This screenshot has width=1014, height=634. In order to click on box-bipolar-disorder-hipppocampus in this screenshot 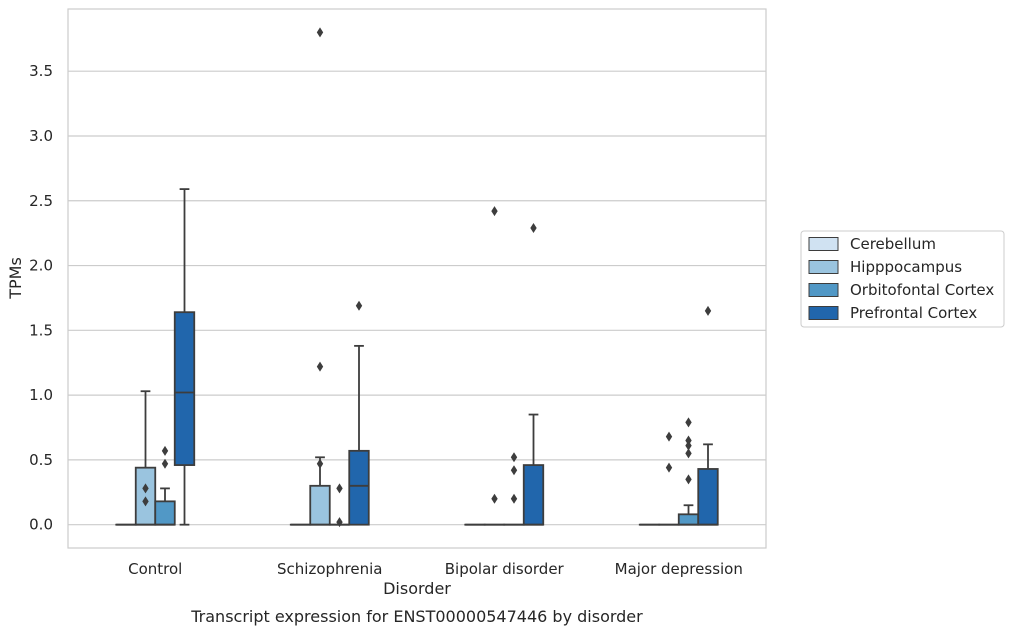, I will do `click(494, 366)`.